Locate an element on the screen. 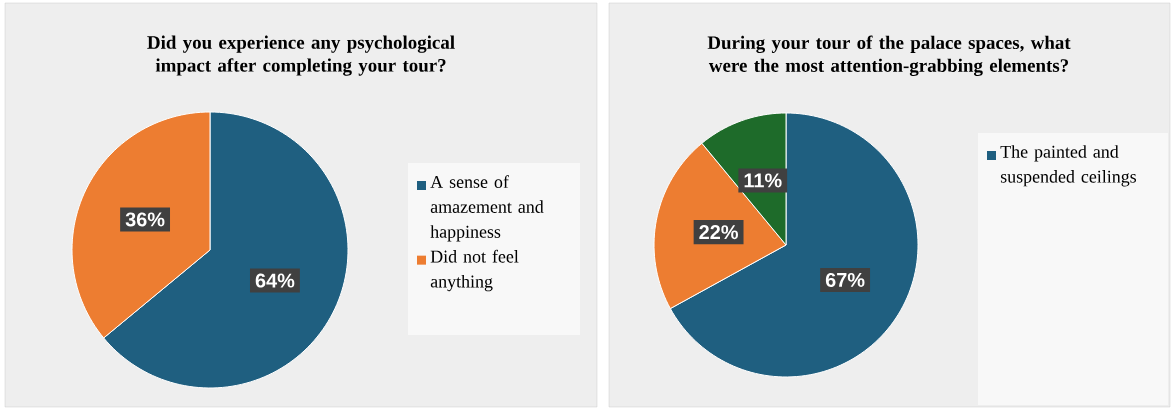  data-label: 11% is located at coordinates (763, 180).